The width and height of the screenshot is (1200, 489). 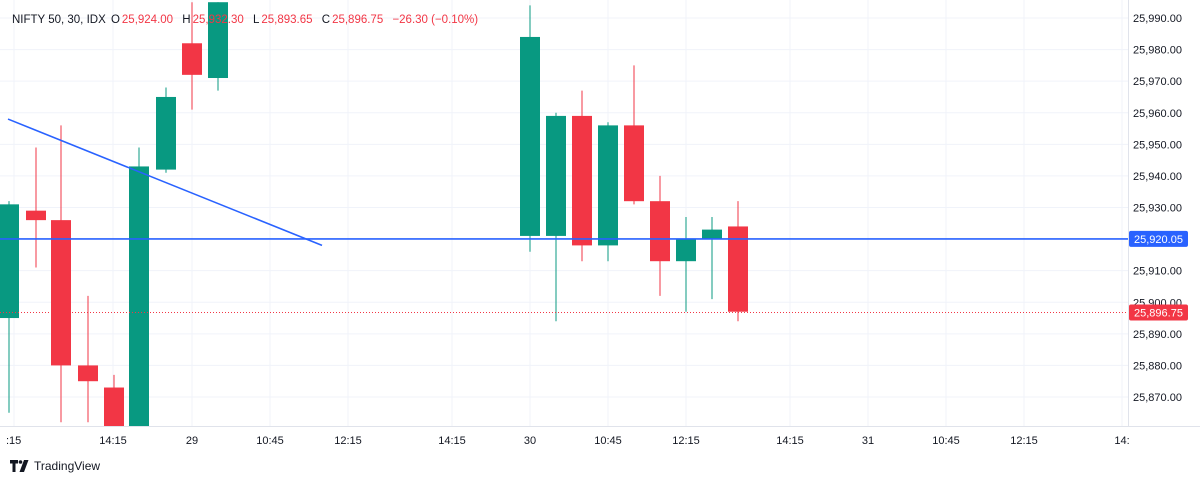 I want to click on y-tick-label: 25,870.00, so click(x=1157, y=398).